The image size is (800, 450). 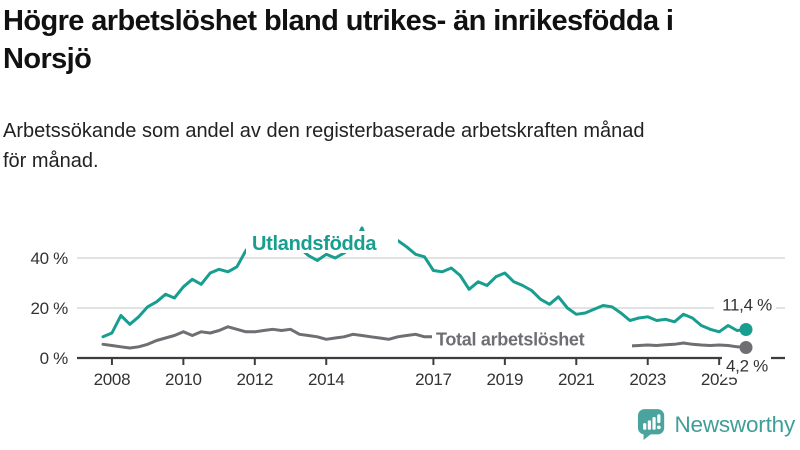 I want to click on title-line-2: Norsjö, so click(x=47, y=59).